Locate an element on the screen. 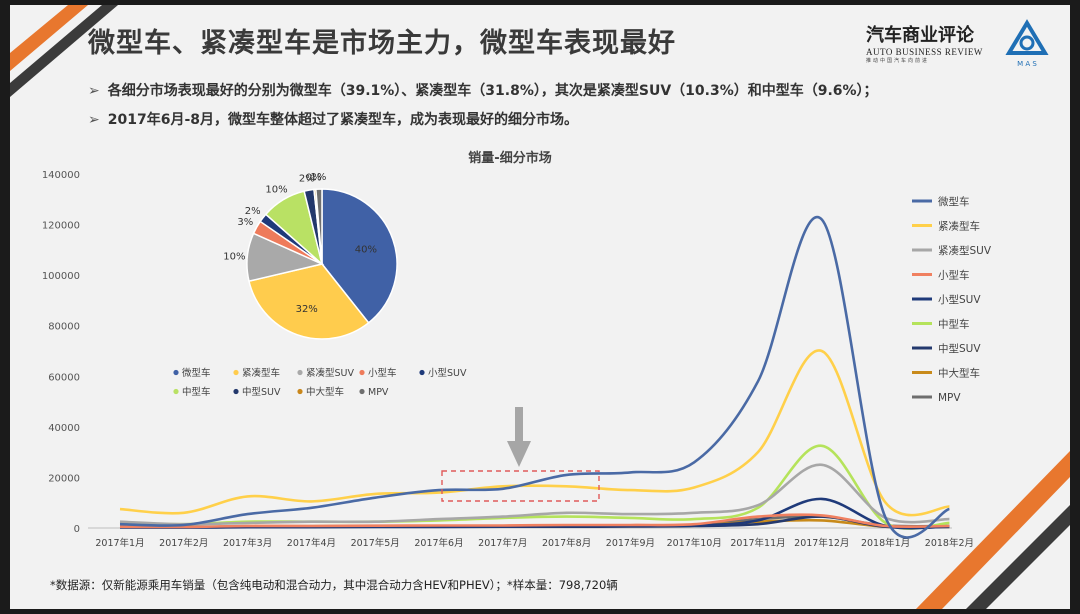 The height and width of the screenshot is (614, 1080). legend-label: 微型车 is located at coordinates (954, 201).